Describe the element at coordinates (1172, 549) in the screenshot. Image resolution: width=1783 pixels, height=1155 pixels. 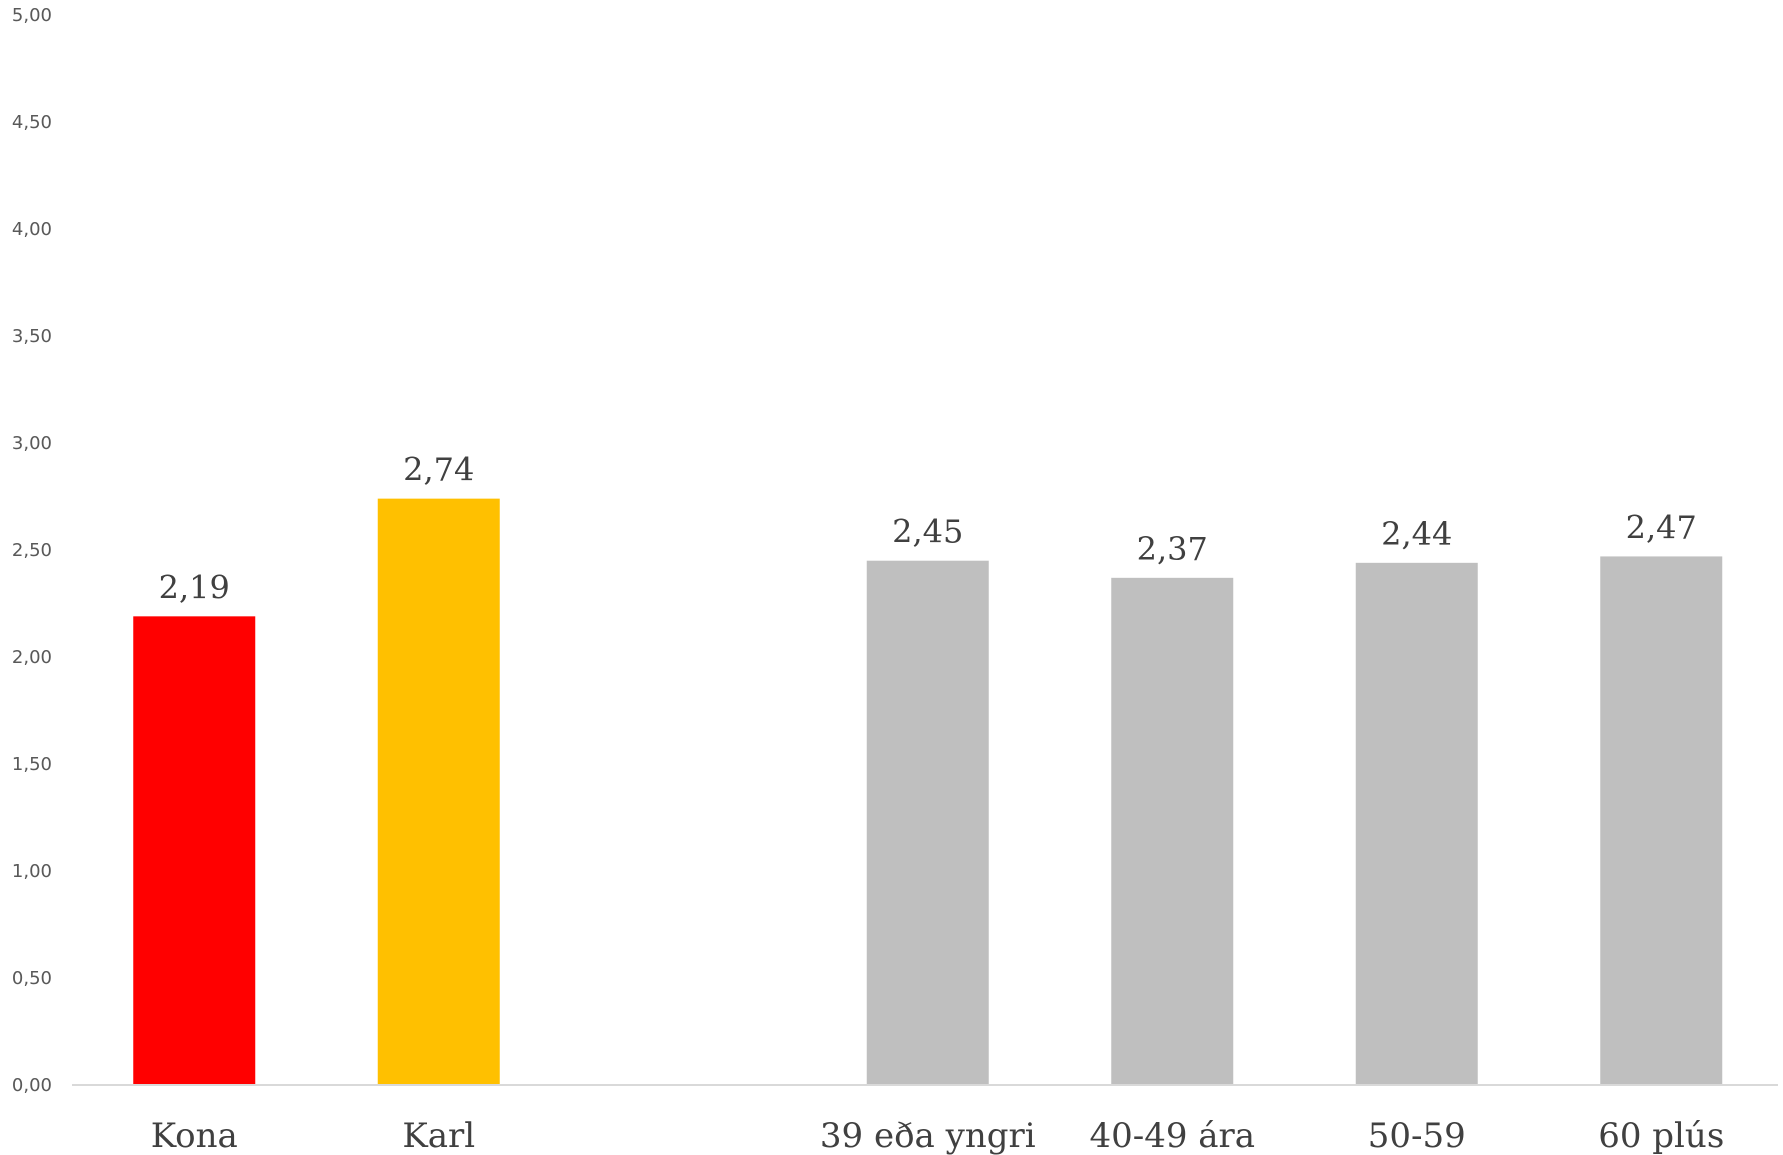
I see `data-label: 2,37` at that location.